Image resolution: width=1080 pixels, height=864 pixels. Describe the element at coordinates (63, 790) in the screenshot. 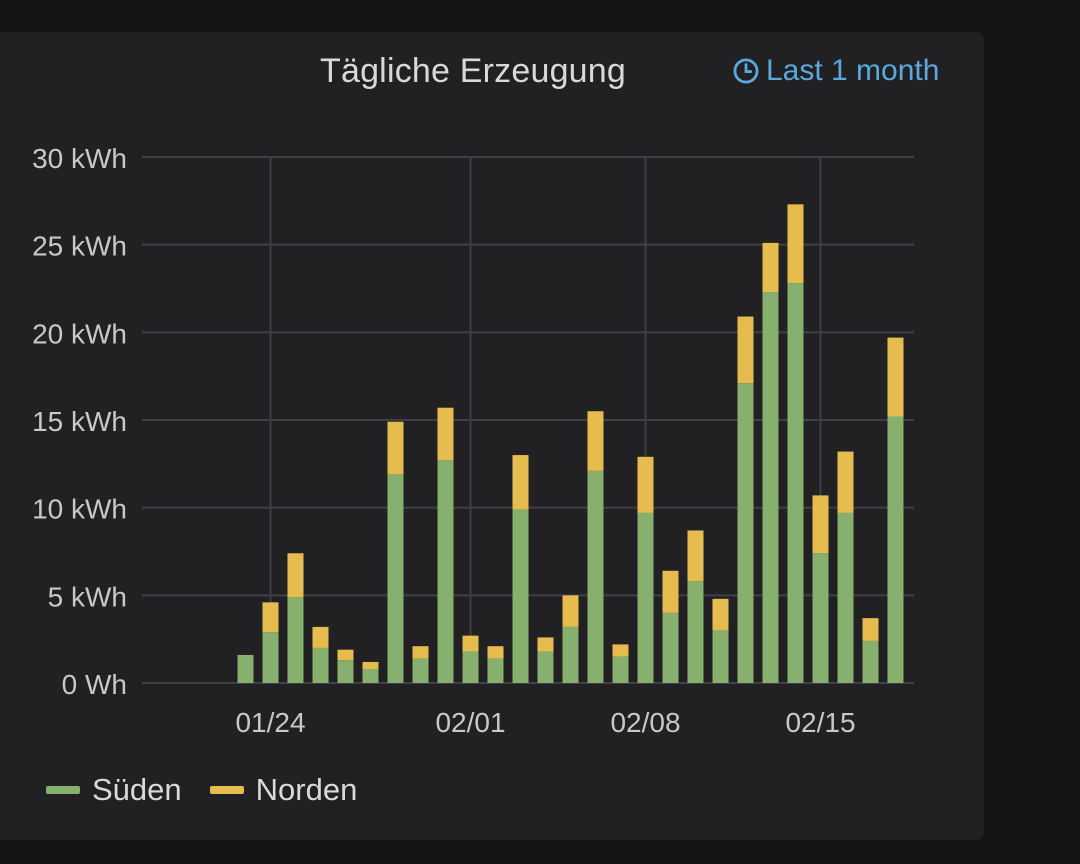

I see `legend-swatch-sueden` at that location.